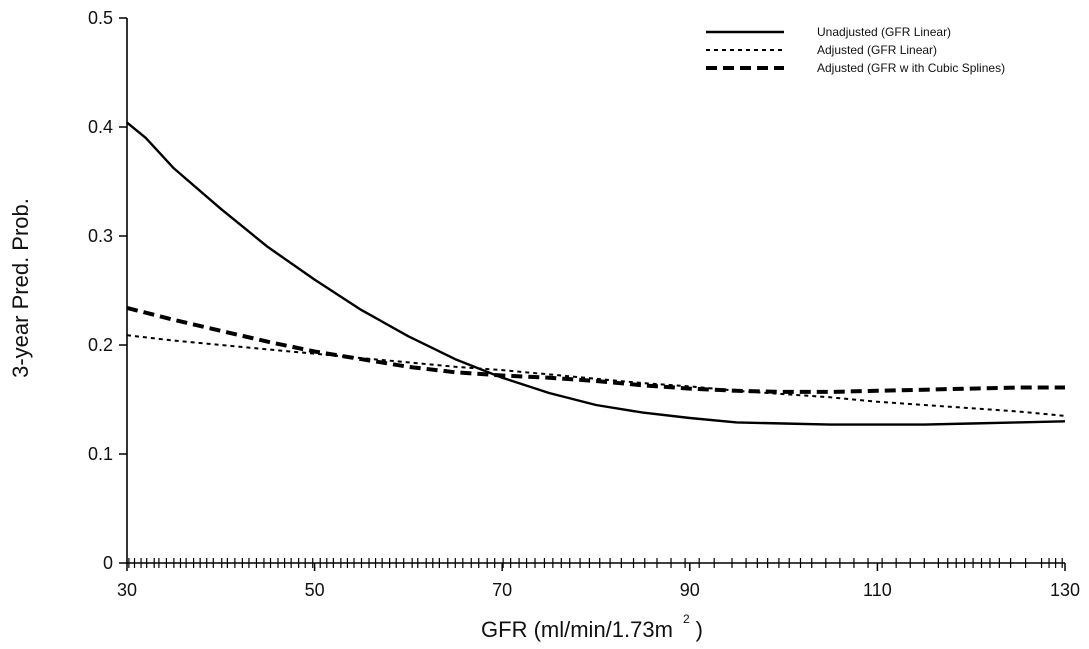 The width and height of the screenshot is (1089, 649). Describe the element at coordinates (127, 590) in the screenshot. I see `x-tick-label: 30` at that location.